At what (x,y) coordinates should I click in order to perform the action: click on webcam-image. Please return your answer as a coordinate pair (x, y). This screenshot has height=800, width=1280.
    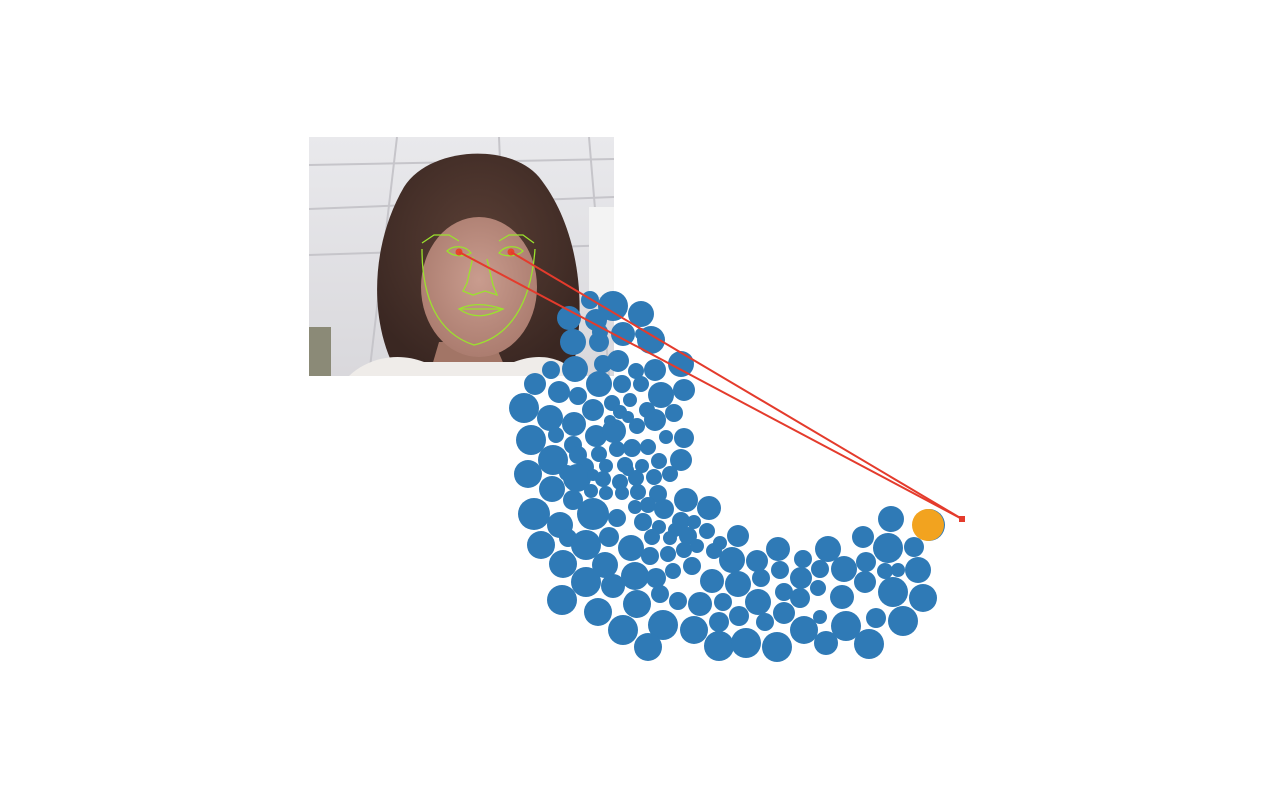
    Looking at the image, I should click on (461, 256).